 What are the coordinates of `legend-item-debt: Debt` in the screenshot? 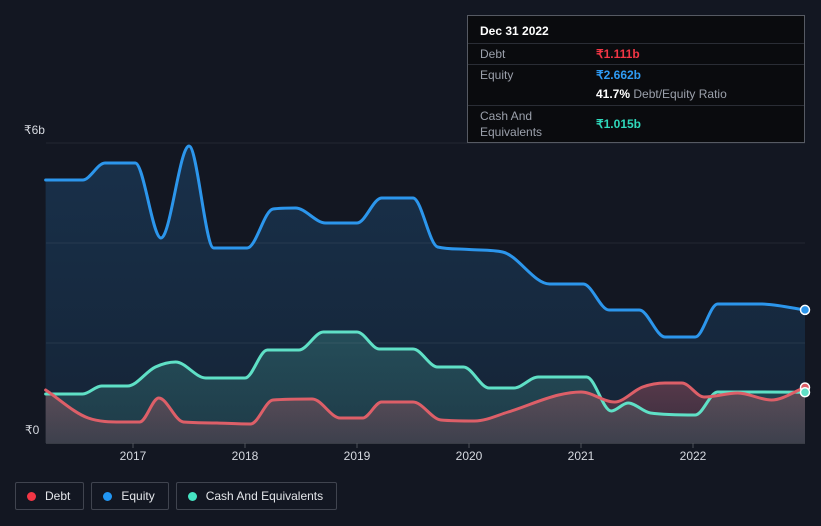 It's located at (50, 496).